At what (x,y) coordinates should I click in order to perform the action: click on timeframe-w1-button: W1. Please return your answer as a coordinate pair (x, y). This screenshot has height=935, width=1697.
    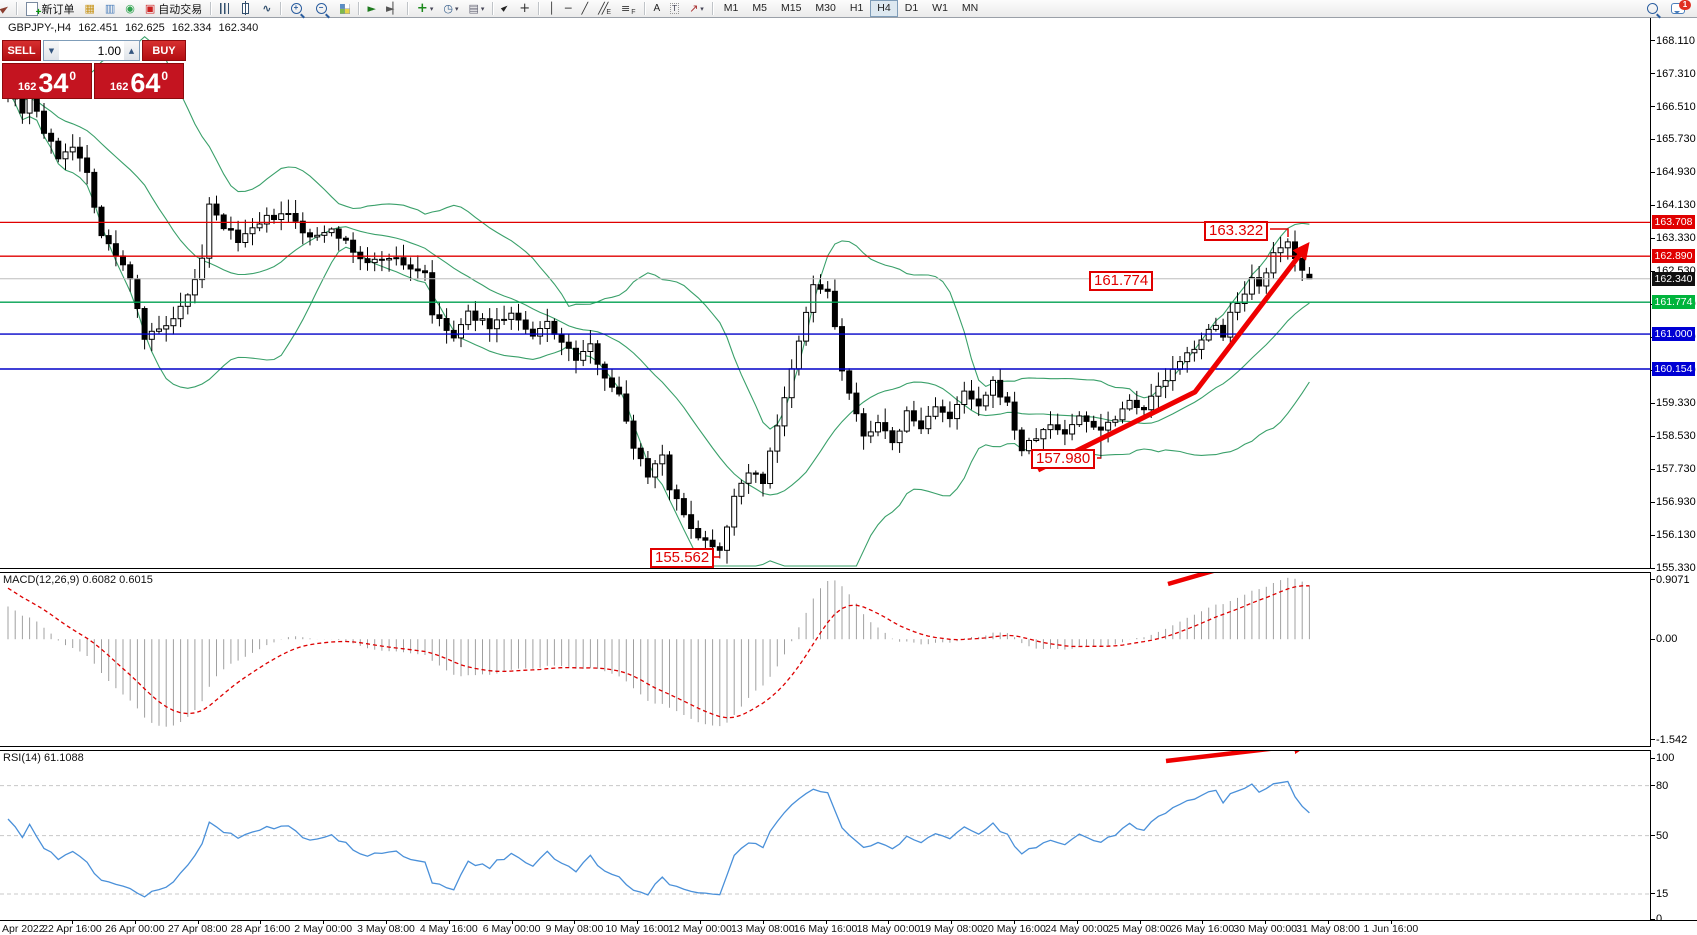
    Looking at the image, I should click on (940, 8).